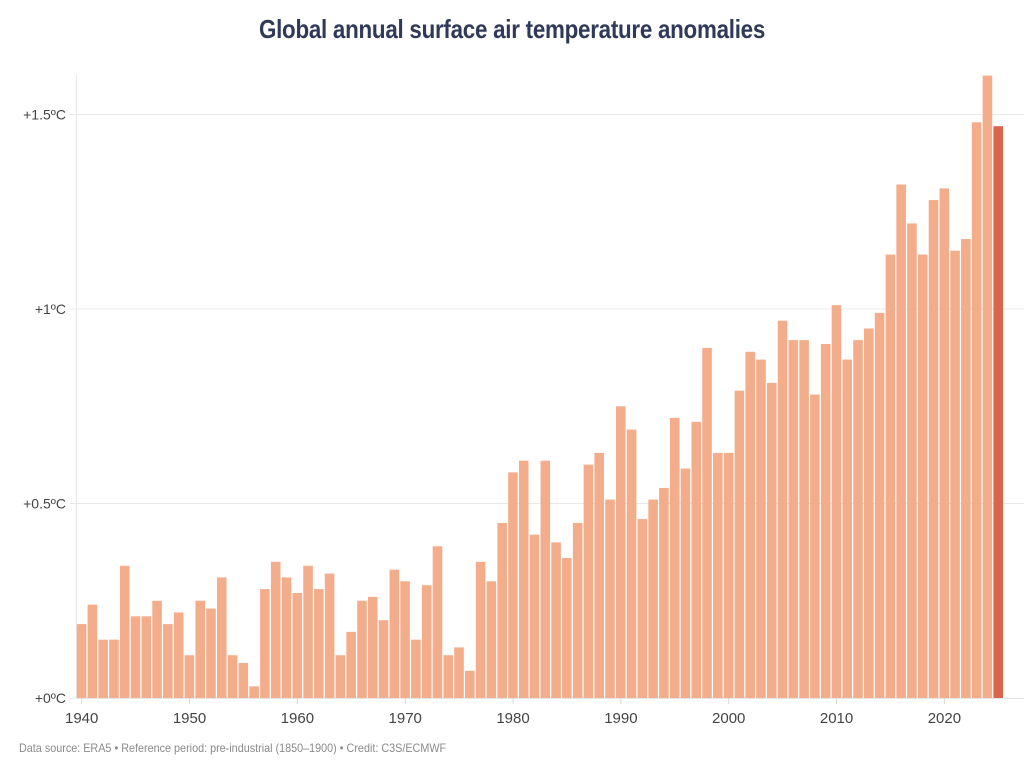 The image size is (1024, 775). Describe the element at coordinates (674, 557) in the screenshot. I see `bar-1995` at that location.